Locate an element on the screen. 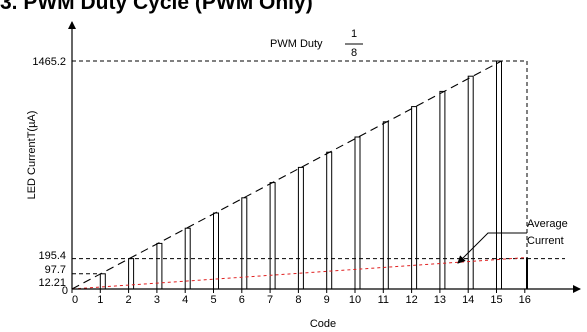 This screenshot has width=587, height=332. x-tick-label-15: 15 is located at coordinates (496, 300).